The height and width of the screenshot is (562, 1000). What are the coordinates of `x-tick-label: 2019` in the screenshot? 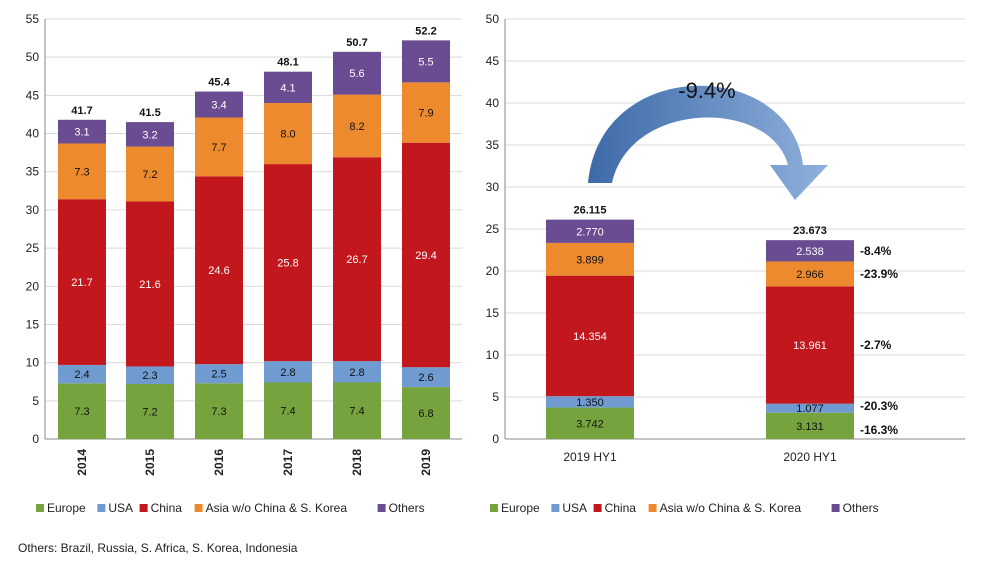 It's located at (426, 462).